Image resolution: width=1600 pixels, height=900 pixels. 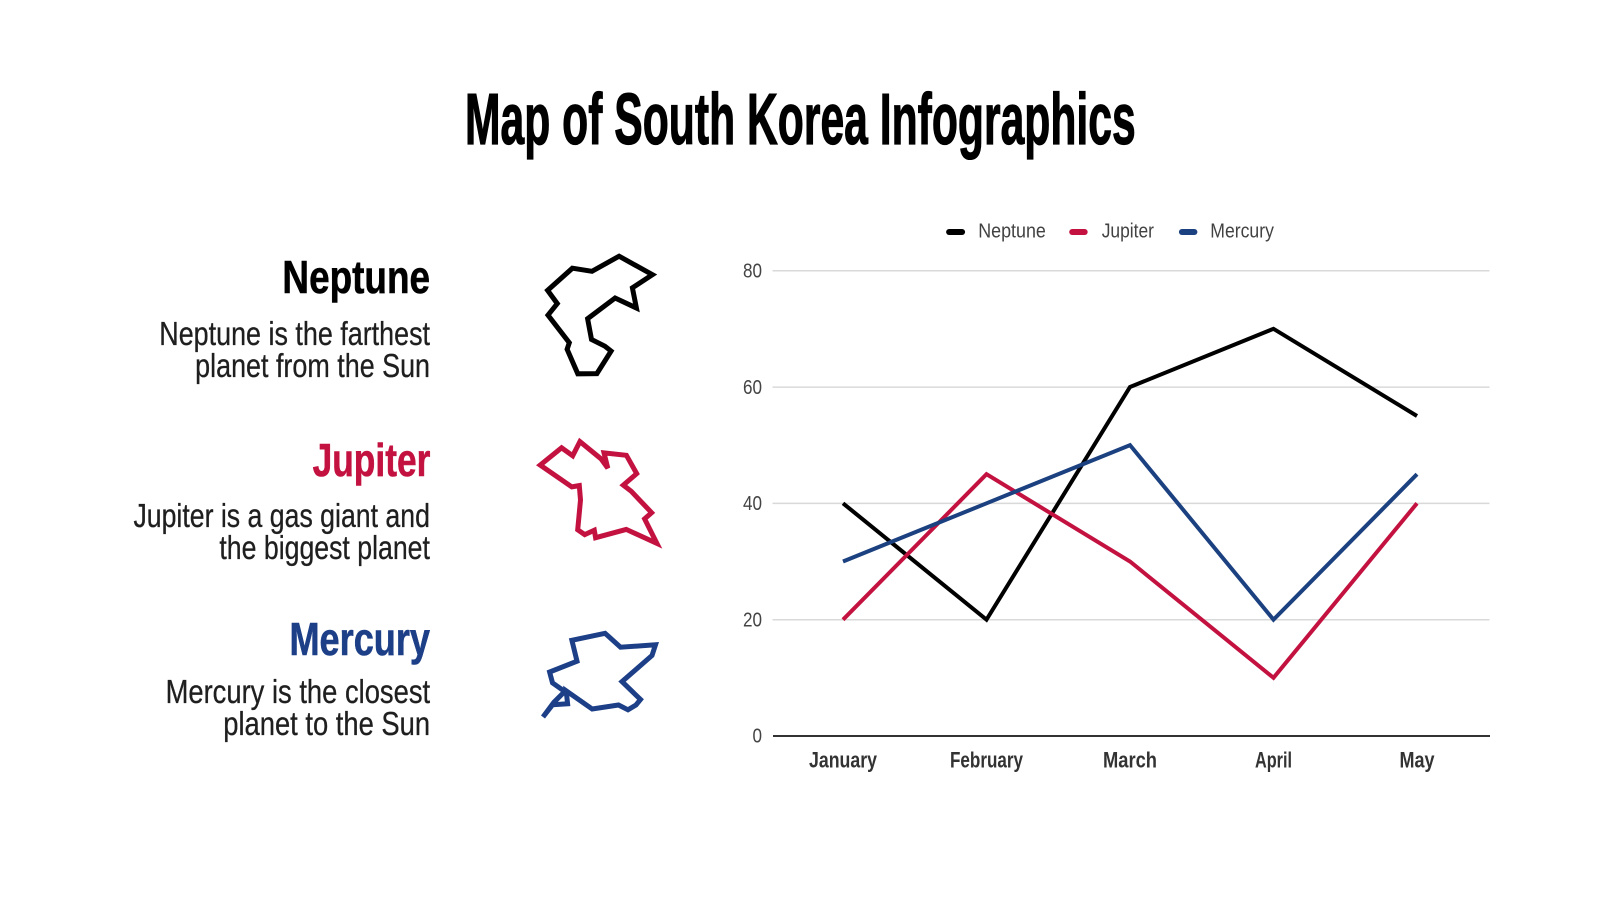 What do you see at coordinates (843, 760) in the screenshot?
I see `svg-text: January` at bounding box center [843, 760].